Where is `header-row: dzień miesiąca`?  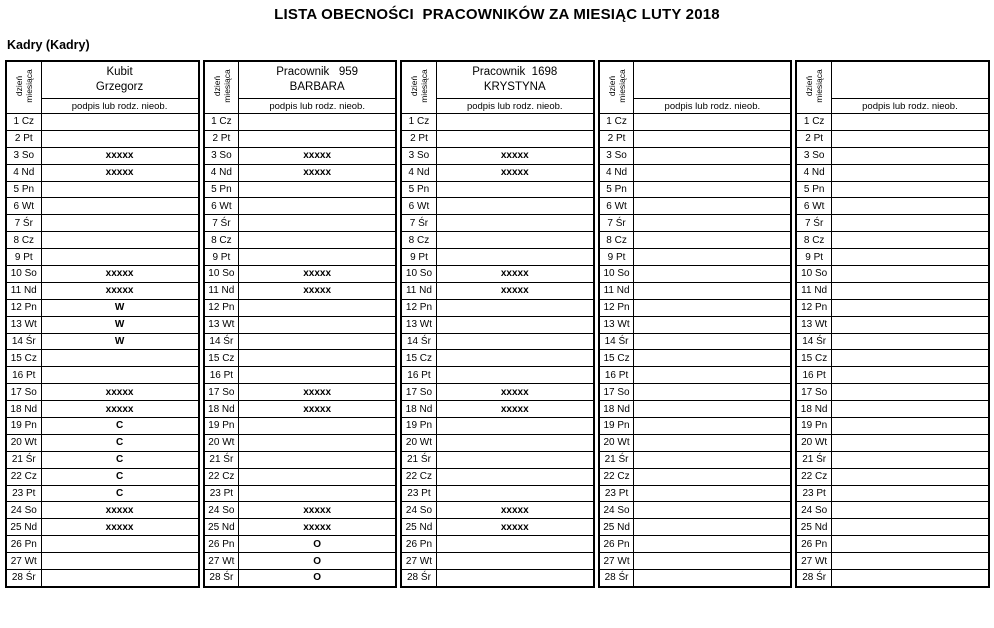
header-row: dzień miesiąca is located at coordinates (695, 87).